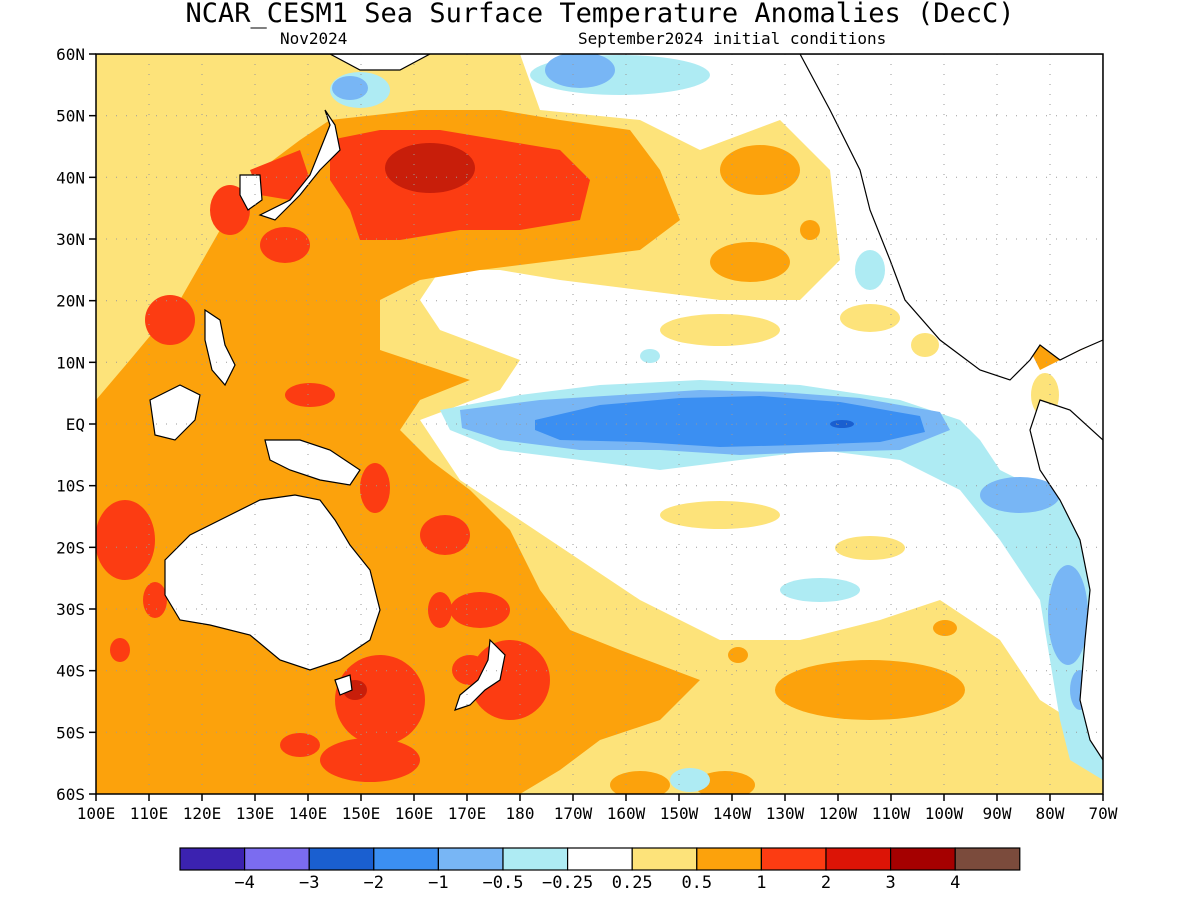 This screenshot has height=900, width=1200. Describe the element at coordinates (308, 813) in the screenshot. I see `lon-tick-label: 140E` at that location.